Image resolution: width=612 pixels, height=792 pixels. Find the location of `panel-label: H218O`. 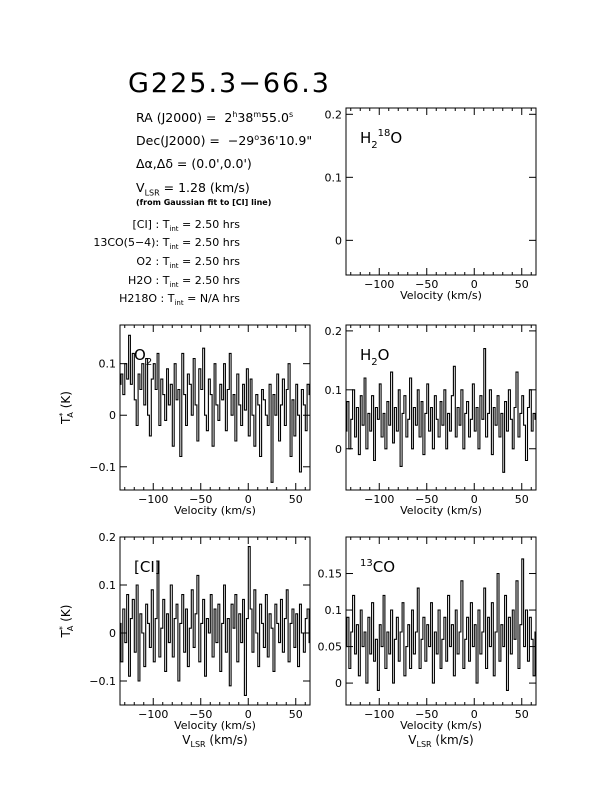

panel-label: H218O is located at coordinates (381, 139).